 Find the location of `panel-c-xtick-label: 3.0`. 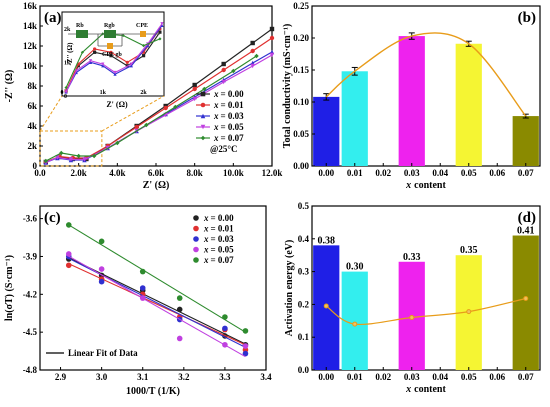

panel-c-xtick-label: 3.0 is located at coordinates (102, 377).